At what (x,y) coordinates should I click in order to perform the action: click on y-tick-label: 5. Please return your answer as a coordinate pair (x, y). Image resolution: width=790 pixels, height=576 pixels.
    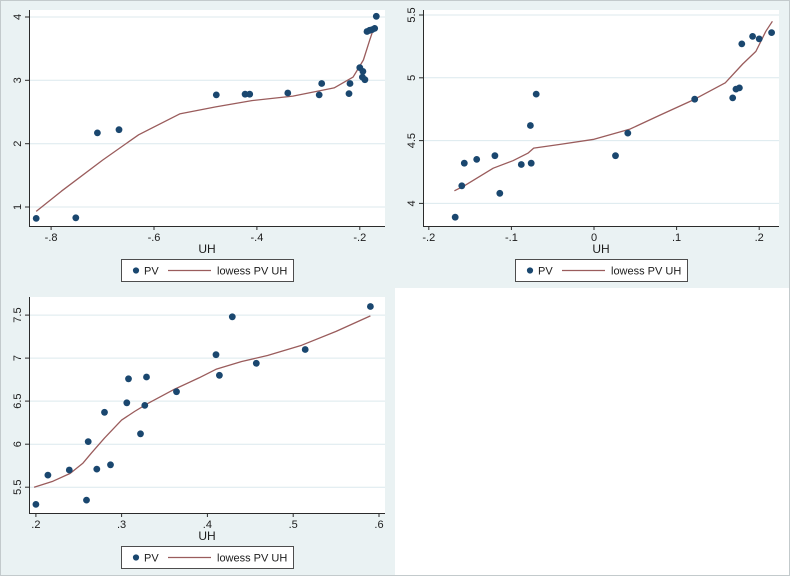
    Looking at the image, I should click on (412, 78).